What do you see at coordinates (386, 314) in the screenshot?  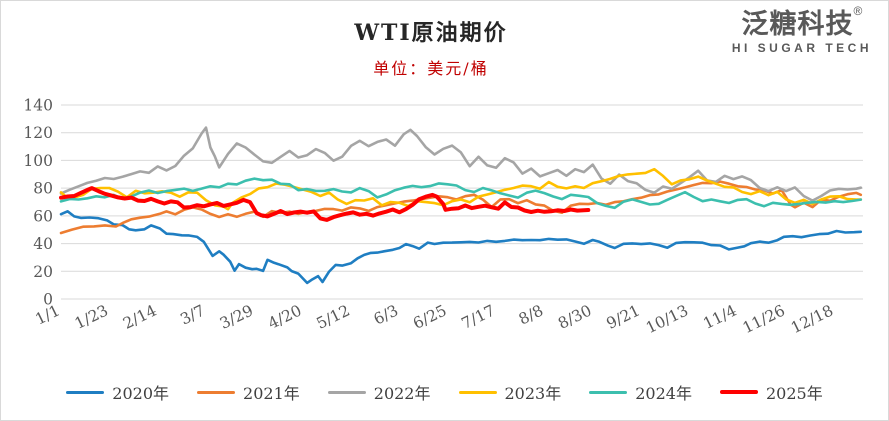 I see `x-tick-label-6-3: 6/3` at bounding box center [386, 314].